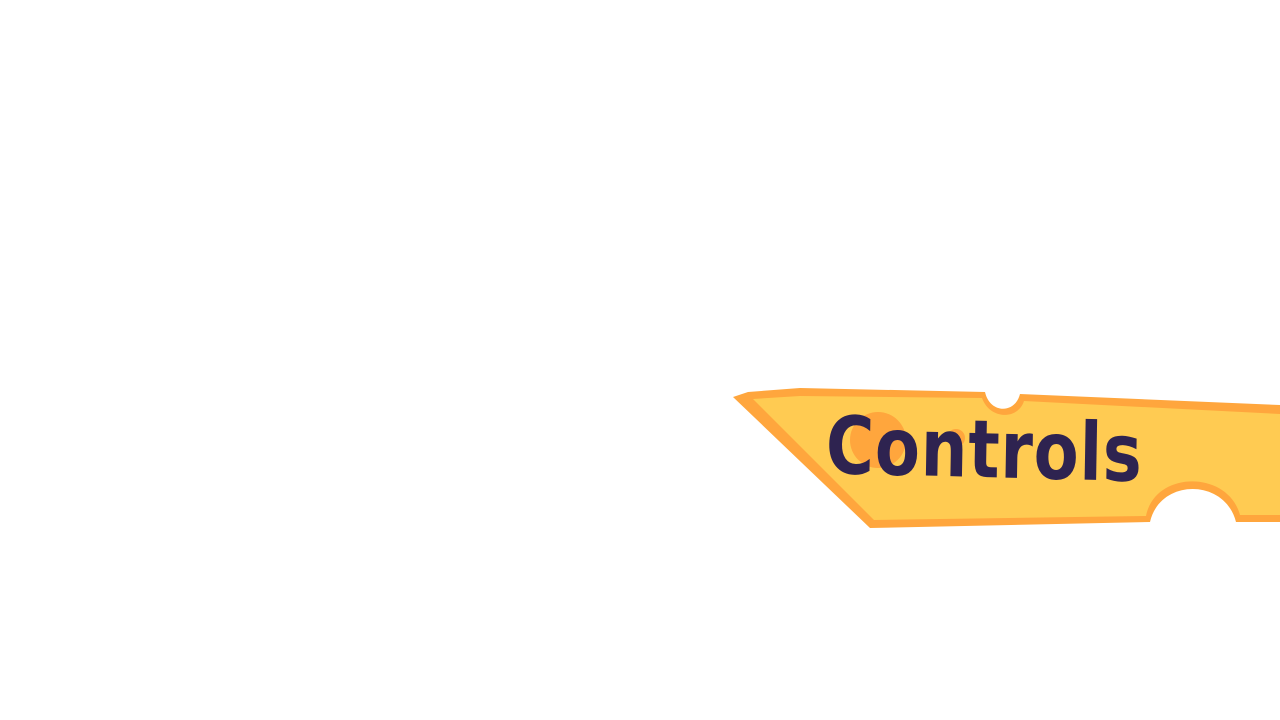  I want to click on cheese-spot-small, so click(956, 438).